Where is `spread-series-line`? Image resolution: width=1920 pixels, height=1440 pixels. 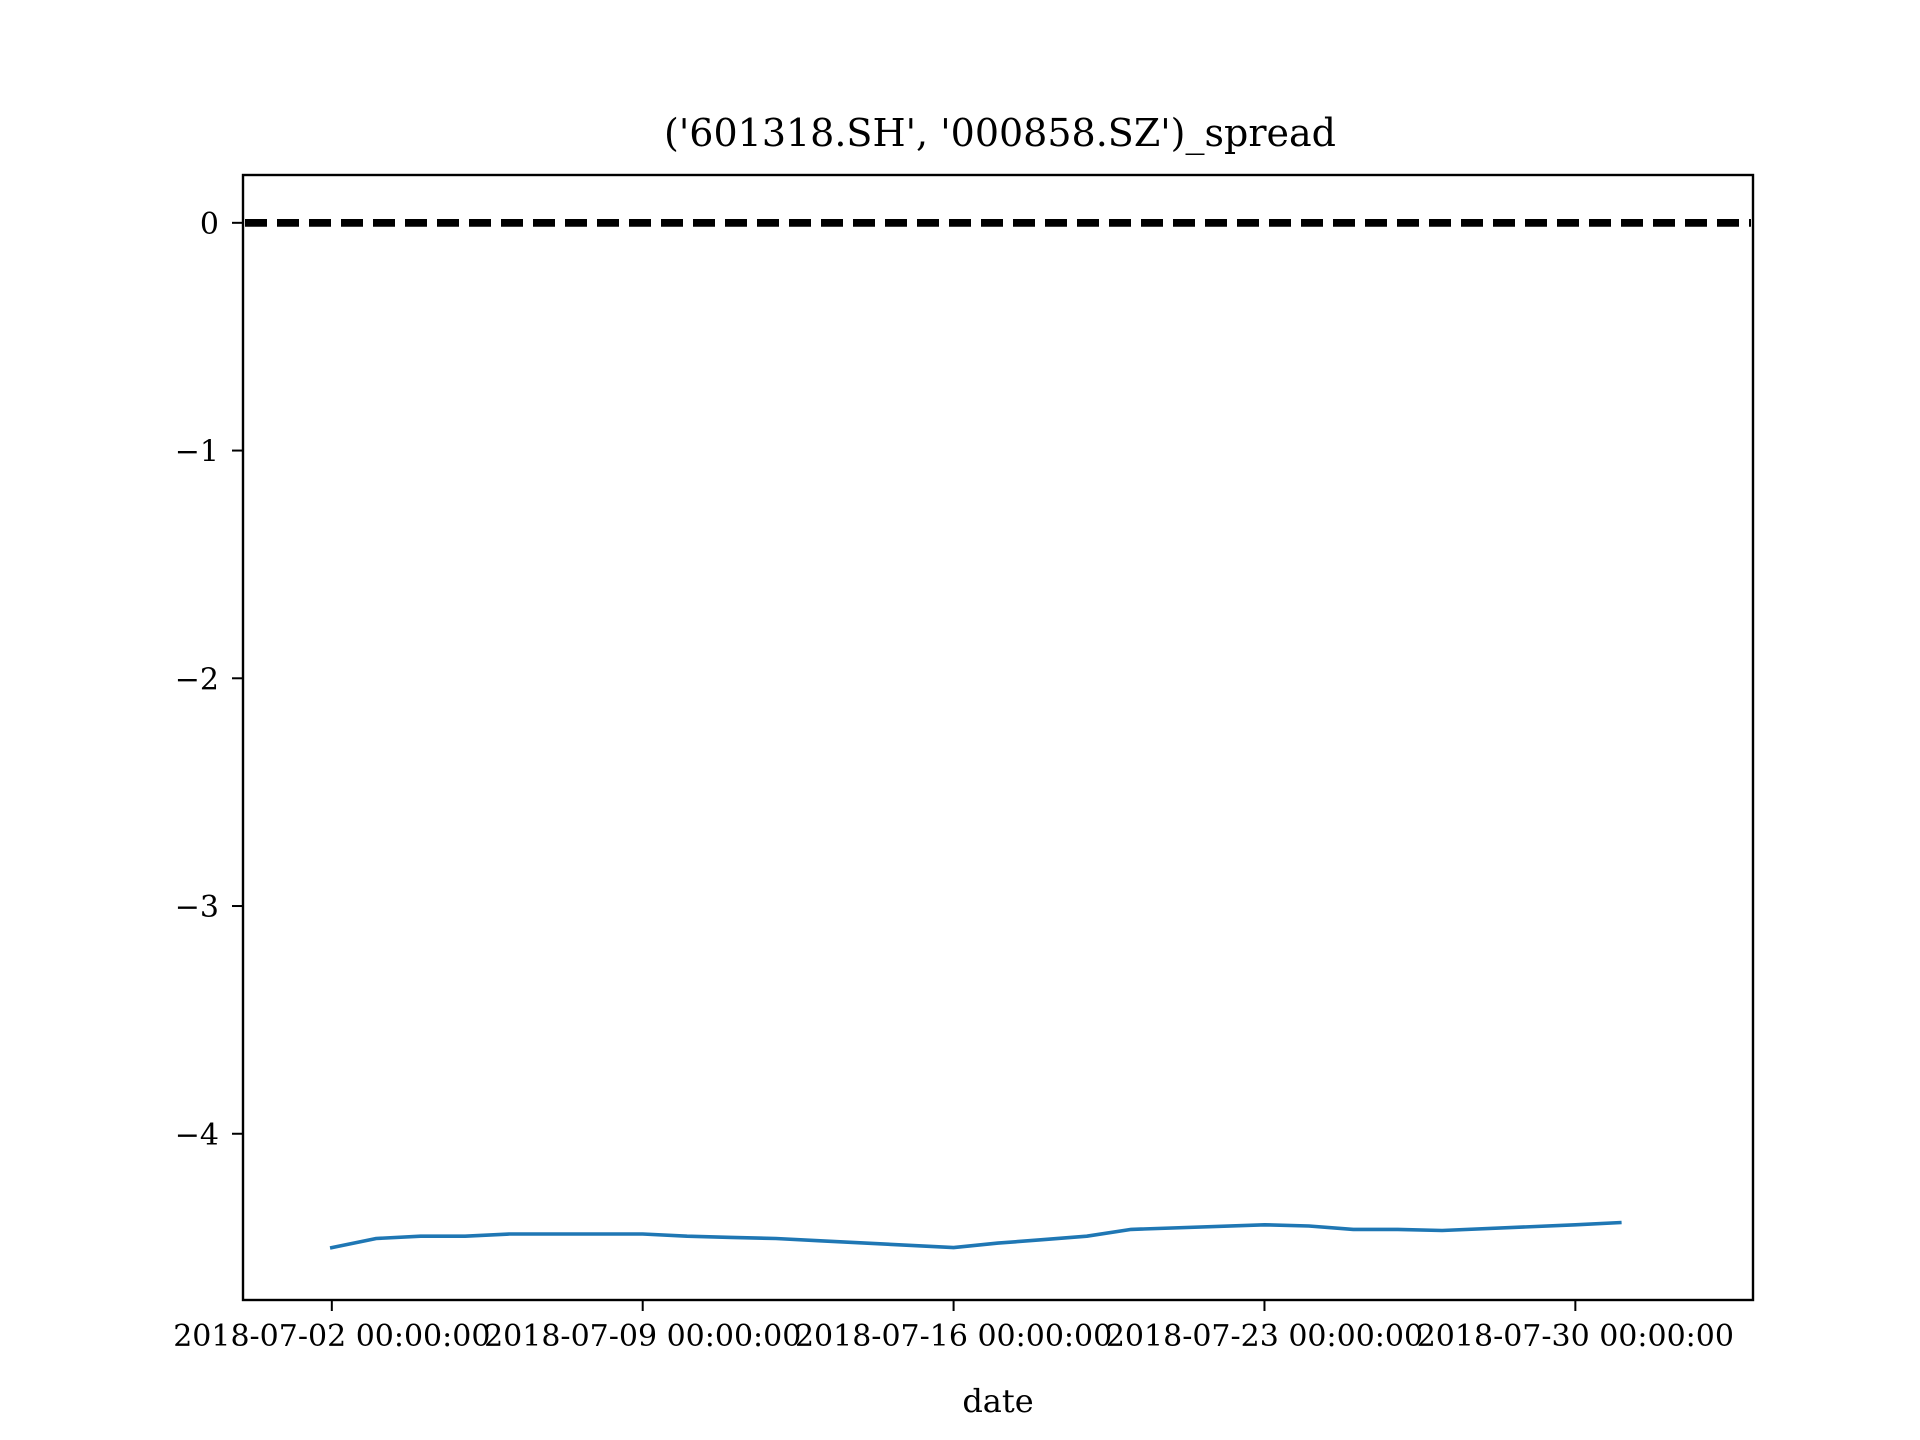 spread-series-line is located at coordinates (975, 1235).